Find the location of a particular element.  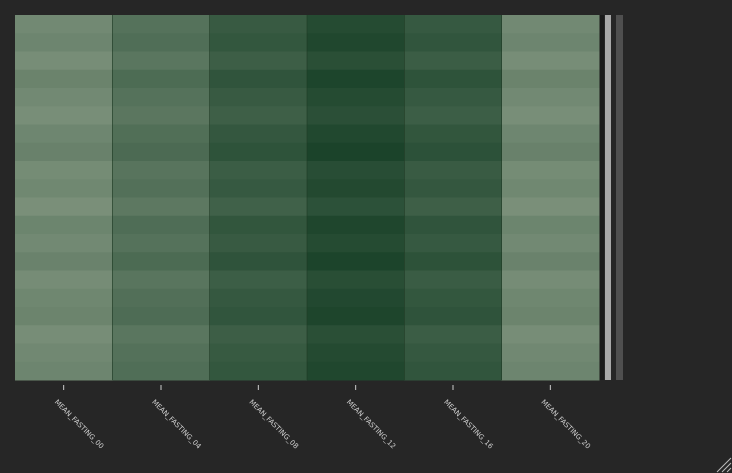

row-dendrogram is located at coordinates (608, 197).